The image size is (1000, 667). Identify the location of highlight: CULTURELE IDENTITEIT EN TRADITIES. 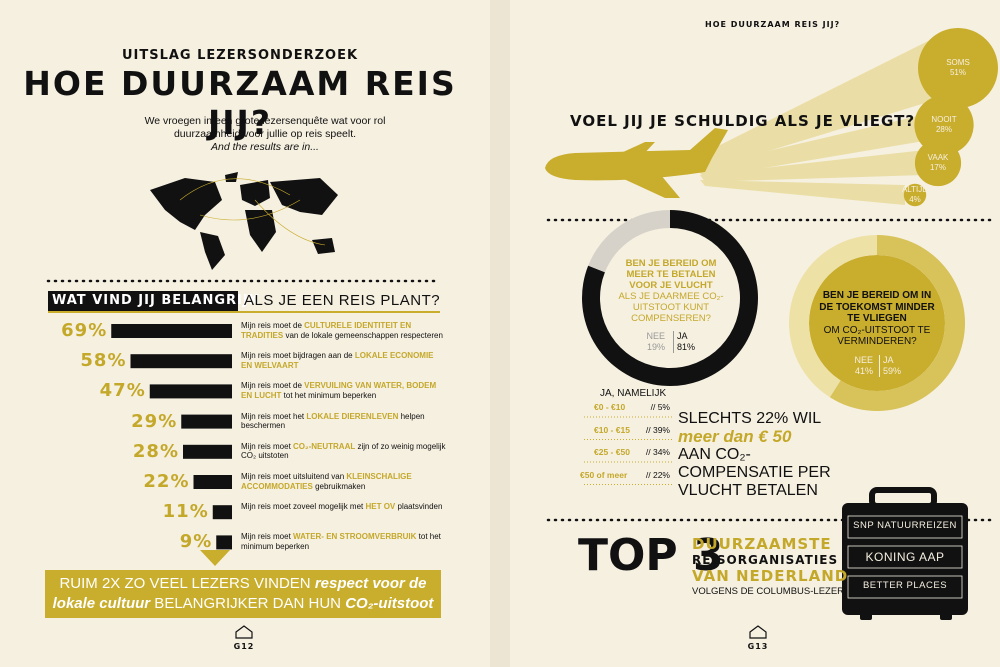
(326, 330).